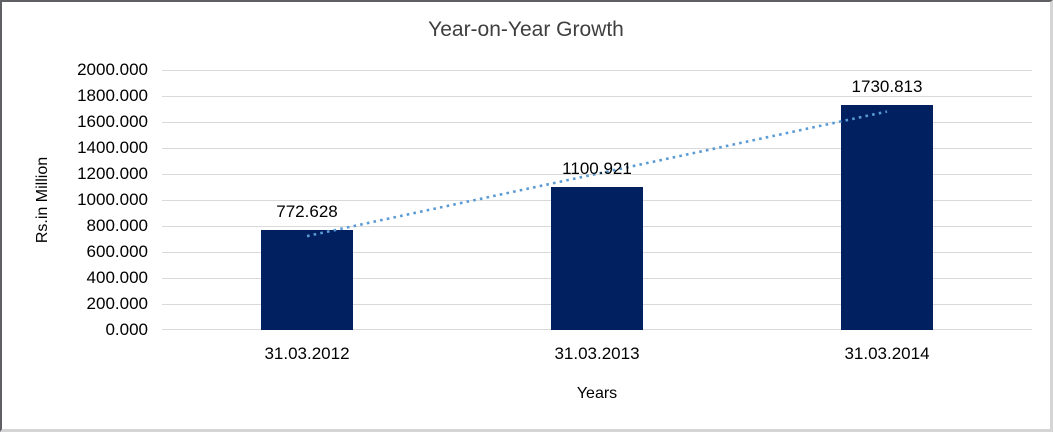 The width and height of the screenshot is (1053, 432). Describe the element at coordinates (112, 121) in the screenshot. I see `y-tick-label: 1600.000` at that location.